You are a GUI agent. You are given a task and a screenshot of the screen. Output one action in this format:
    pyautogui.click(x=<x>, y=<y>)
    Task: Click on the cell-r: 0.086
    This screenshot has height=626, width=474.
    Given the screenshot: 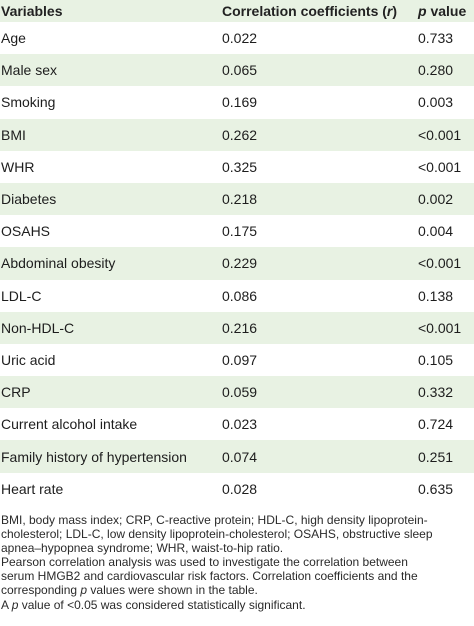 What is the action you would take?
    pyautogui.click(x=240, y=295)
    